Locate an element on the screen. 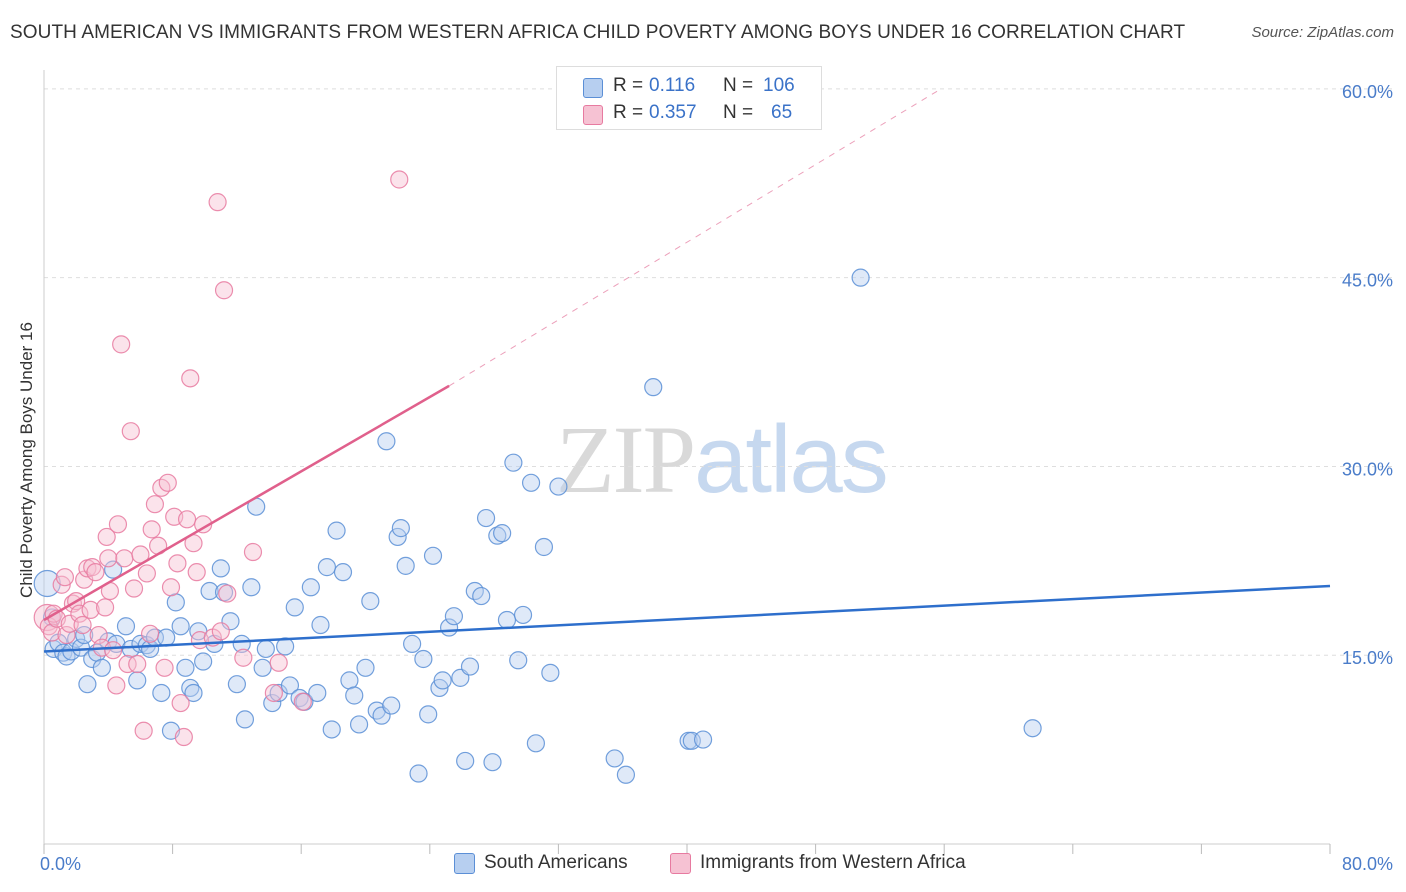 This screenshot has height=892, width=1406. y-tick-label: 15.0% is located at coordinates (1367, 658).